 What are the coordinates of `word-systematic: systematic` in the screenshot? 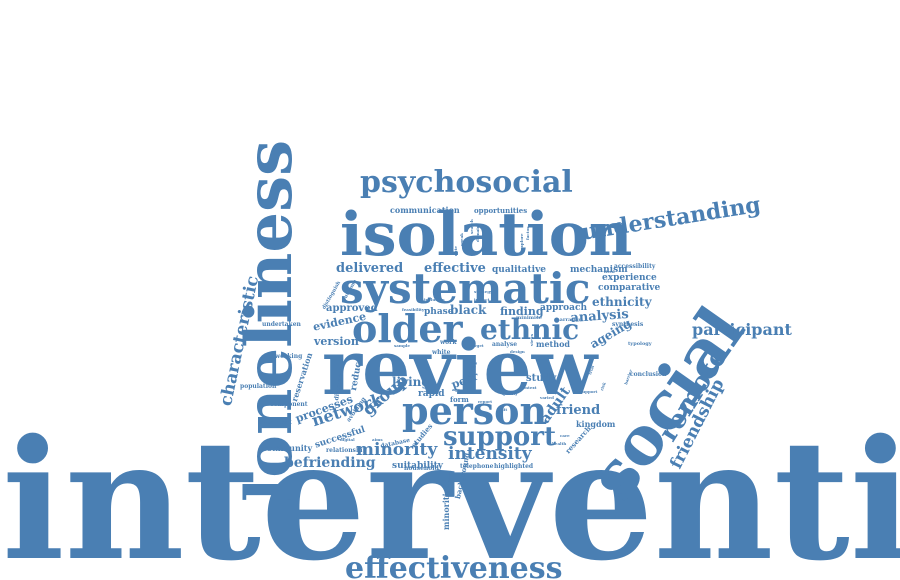 It's located at (465, 288).